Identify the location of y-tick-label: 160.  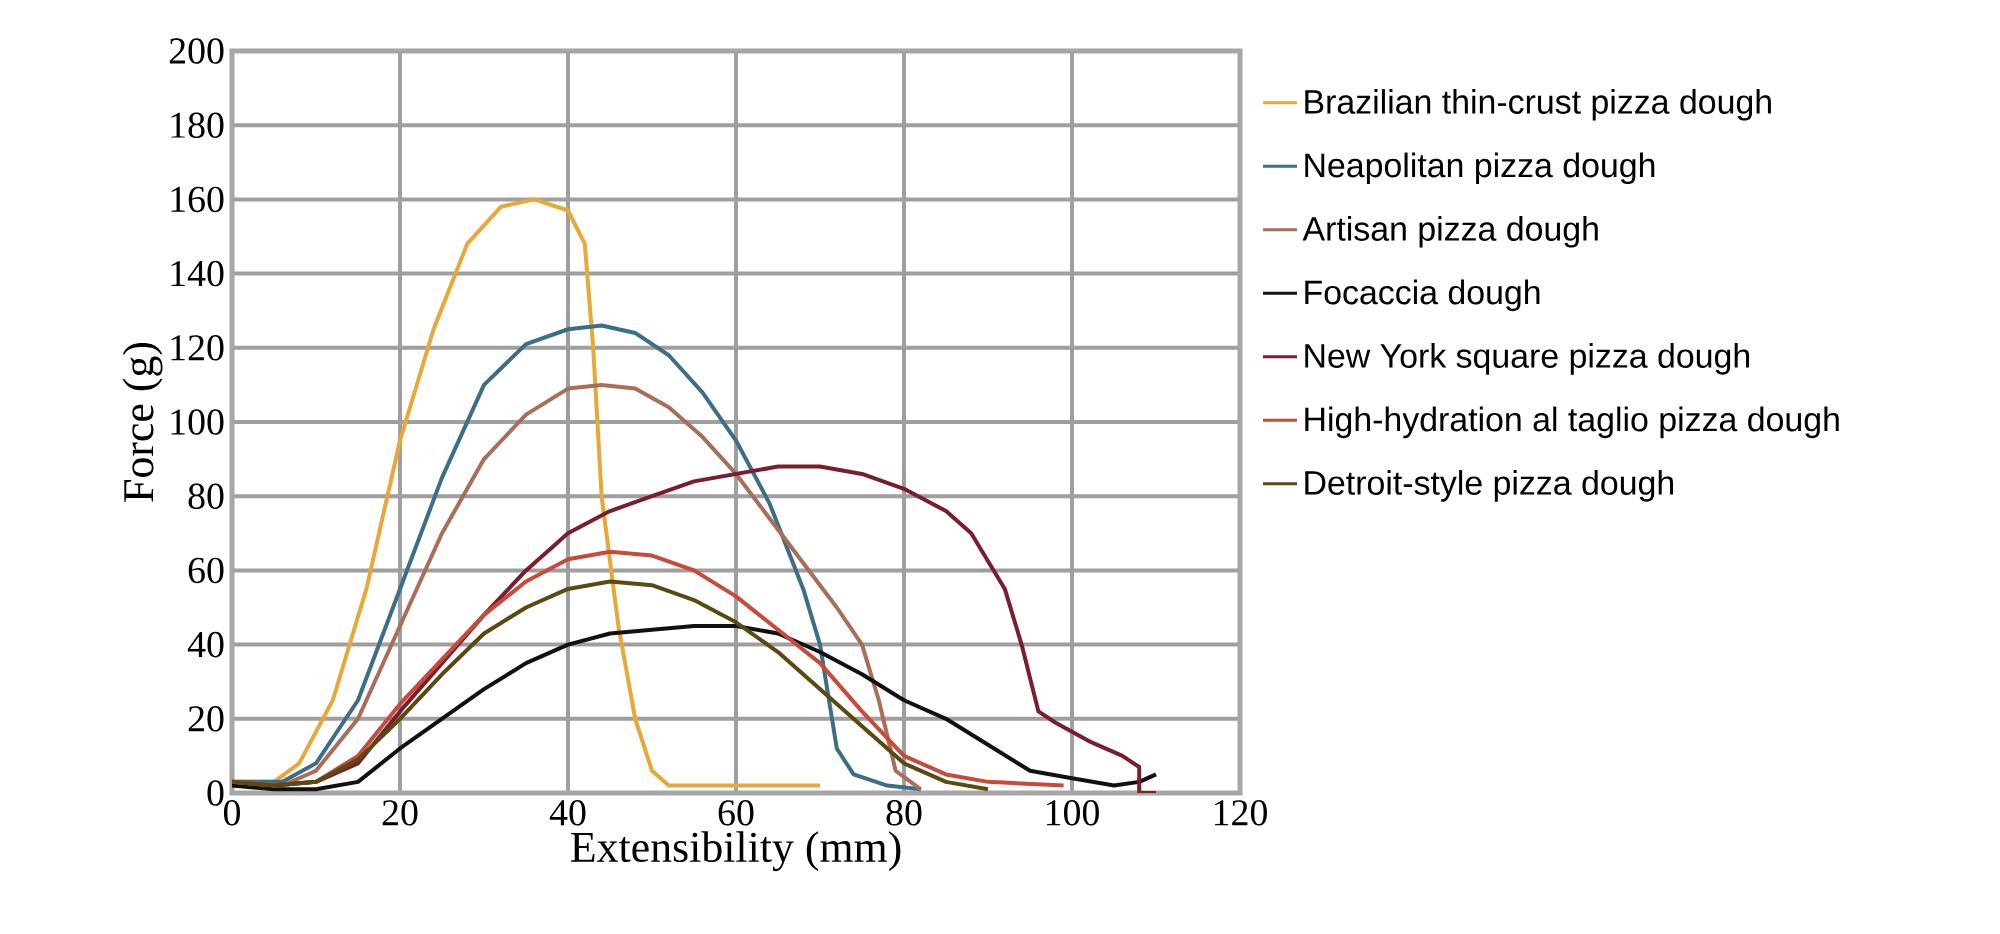
(197, 199).